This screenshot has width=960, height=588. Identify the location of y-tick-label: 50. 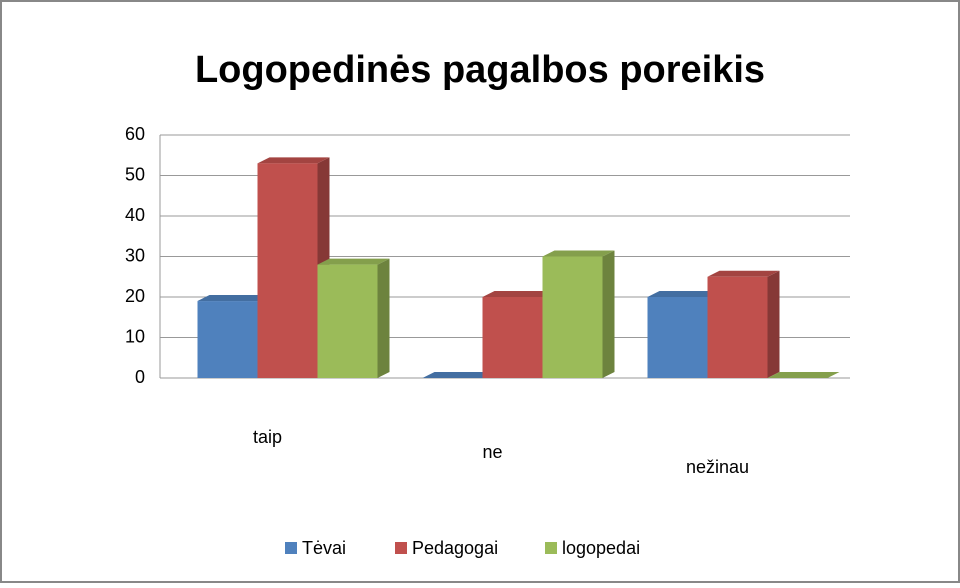
(135, 174).